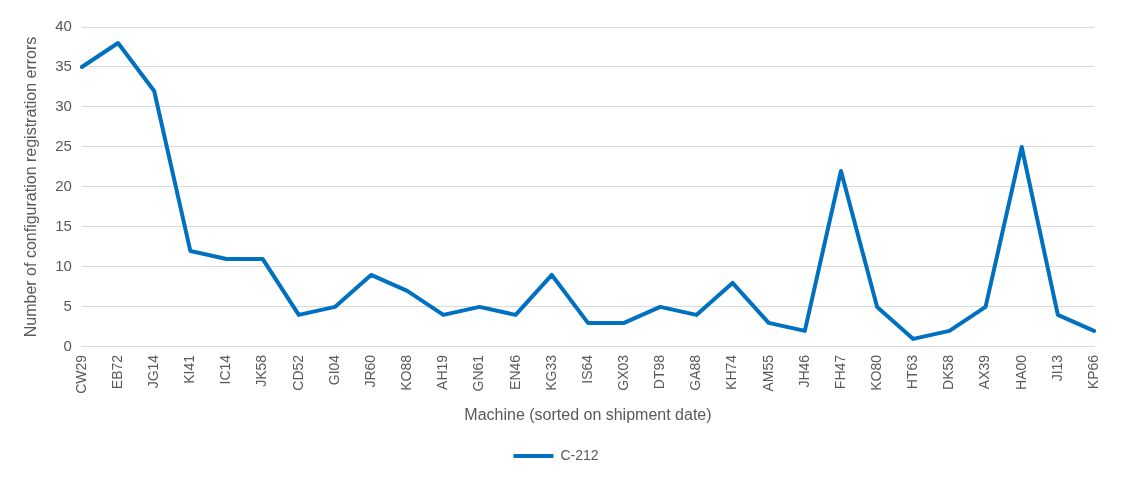 Image resolution: width=1132 pixels, height=486 pixels. I want to click on x-tick-label: AH19, so click(442, 372).